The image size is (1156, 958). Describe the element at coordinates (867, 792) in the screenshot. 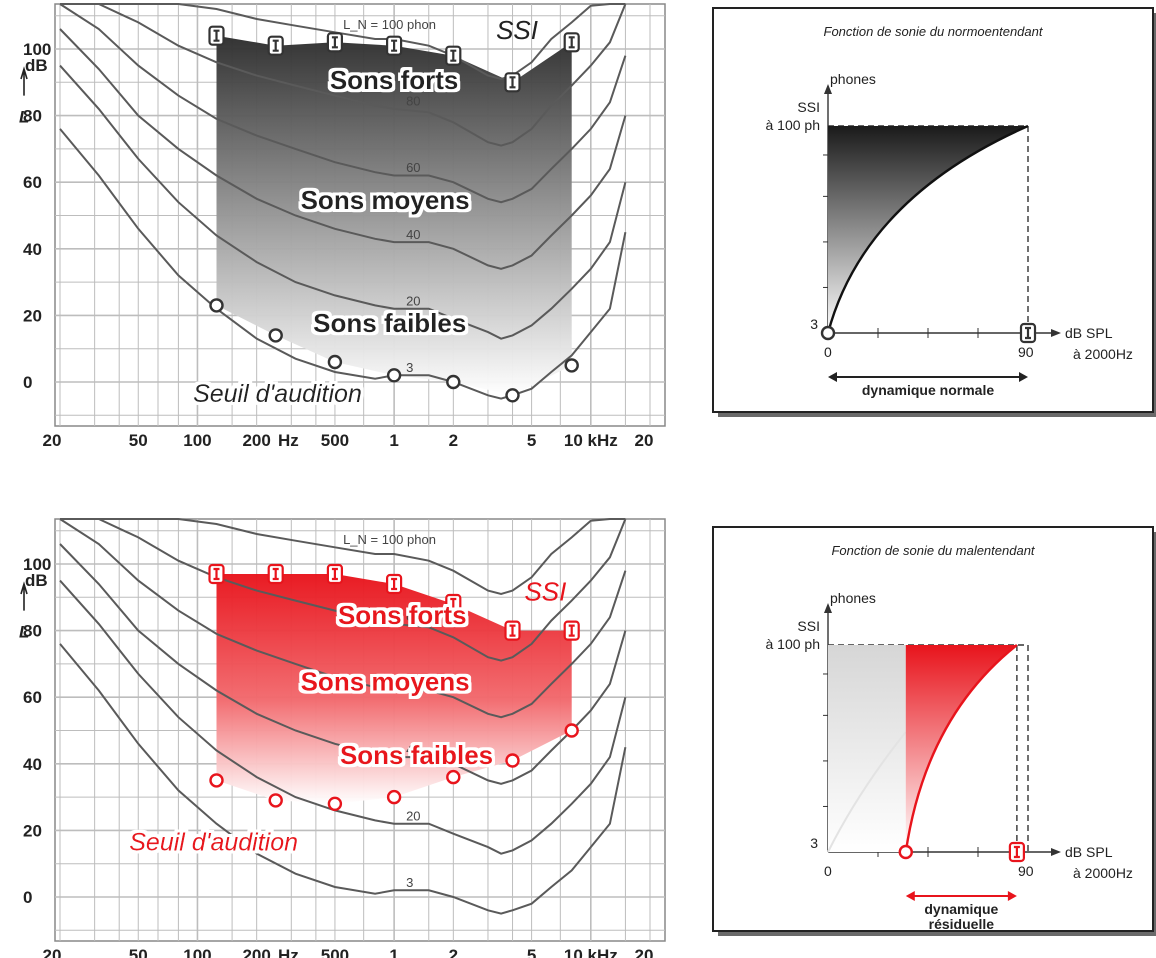

I see `normal-reference-curve` at that location.